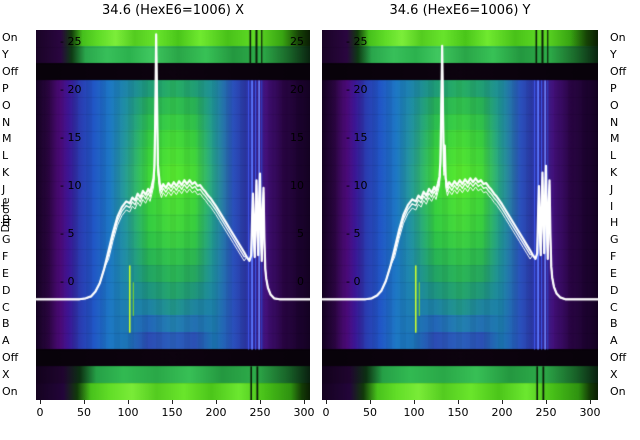  I want to click on row-label-right: H, so click(614, 223).